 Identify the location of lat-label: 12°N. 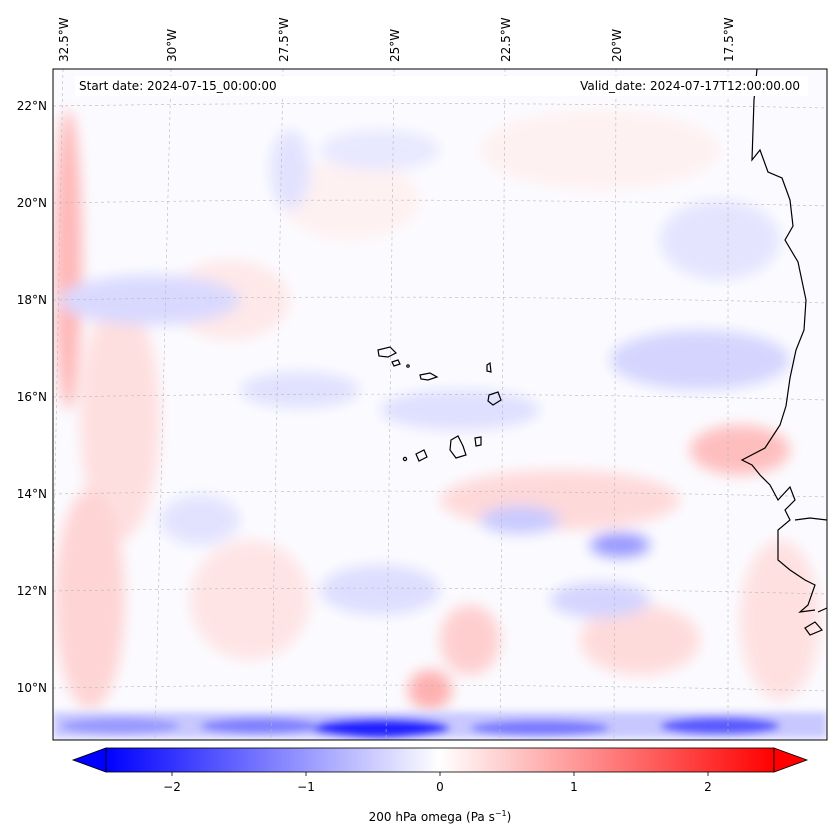
(32, 591).